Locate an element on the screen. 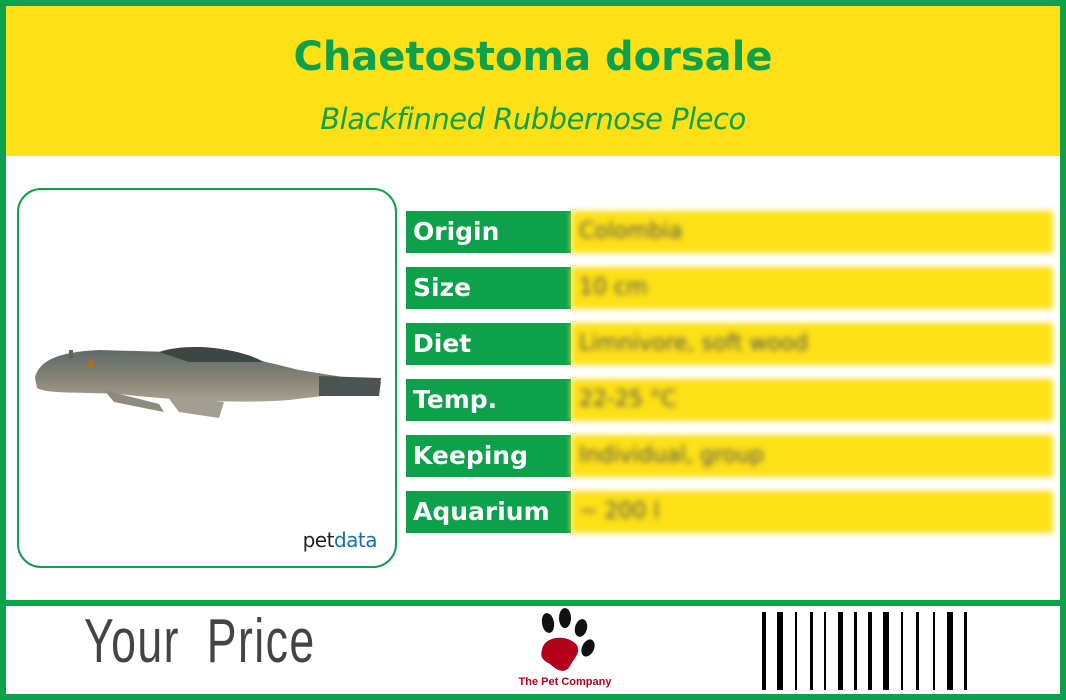 Image resolution: width=1066 pixels, height=700 pixels. paw-icon is located at coordinates (568, 639).